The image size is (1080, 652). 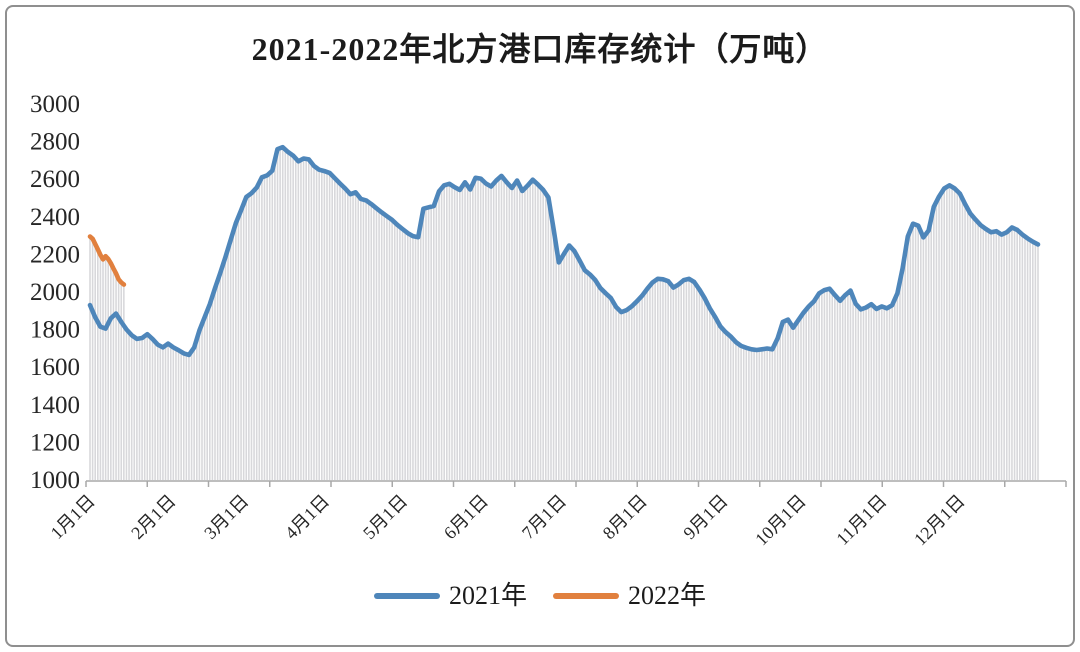 I want to click on x-axis, so click(x=576, y=483).